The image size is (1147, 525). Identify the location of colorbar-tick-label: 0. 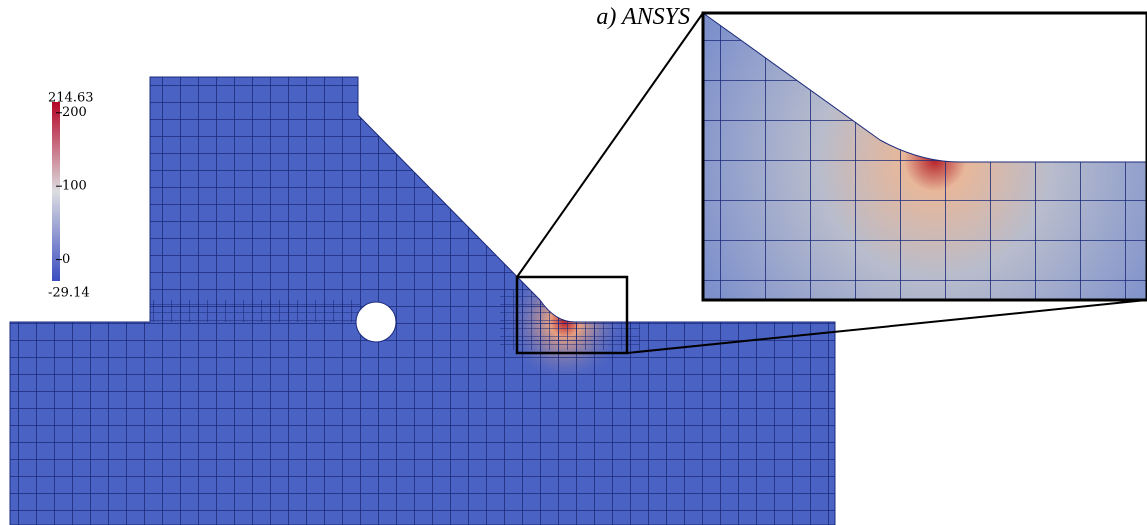
(66, 259).